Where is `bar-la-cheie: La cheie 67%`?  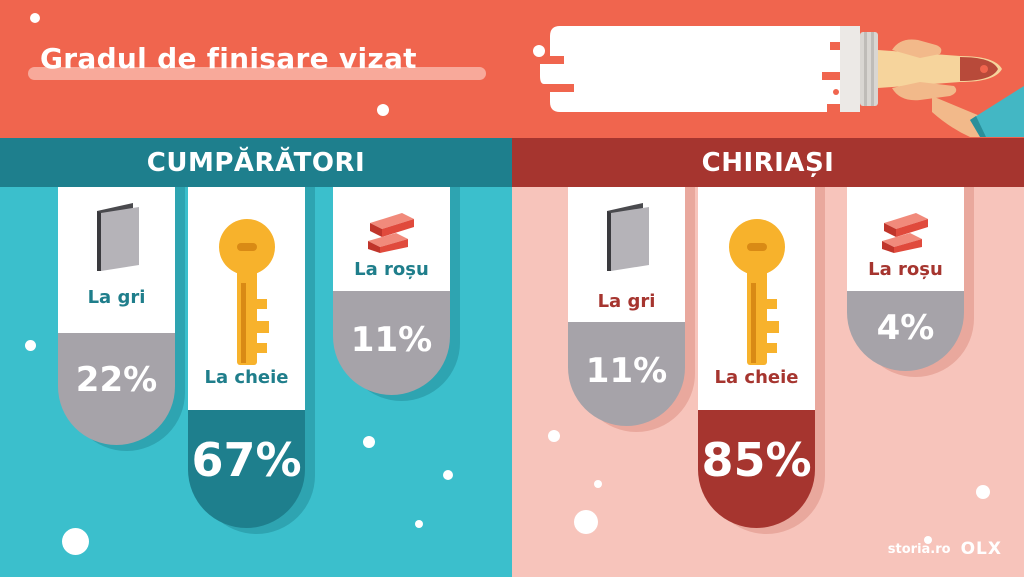 bar-la-cheie: La cheie 67% is located at coordinates (251, 360).